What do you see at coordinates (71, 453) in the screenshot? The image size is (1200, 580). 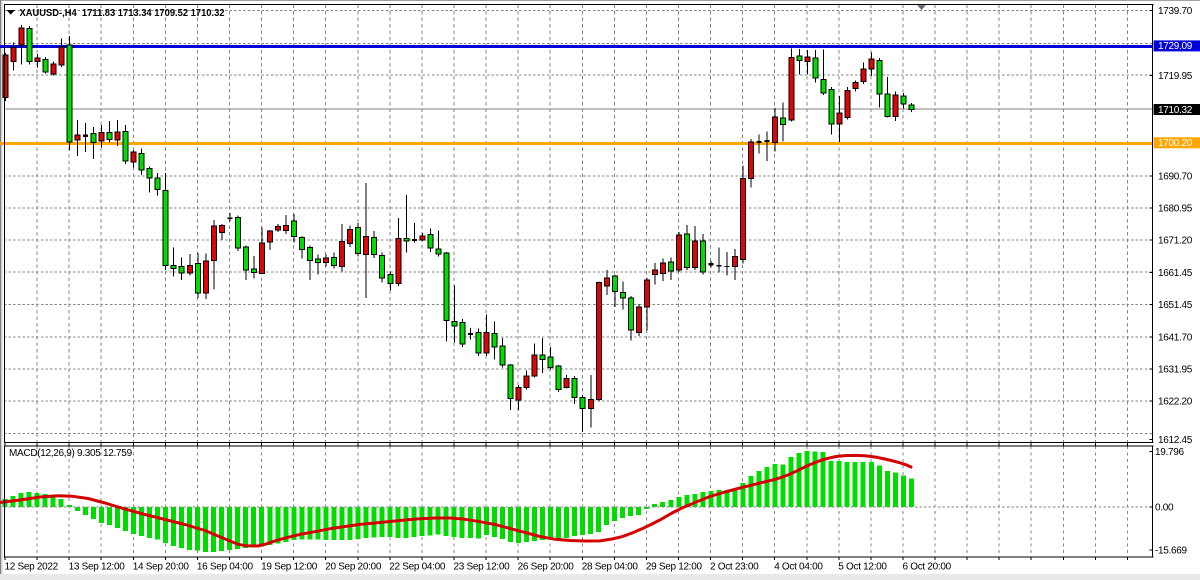 I see `svg-text: MACD(12,26,9) 9.305 12.759` at bounding box center [71, 453].